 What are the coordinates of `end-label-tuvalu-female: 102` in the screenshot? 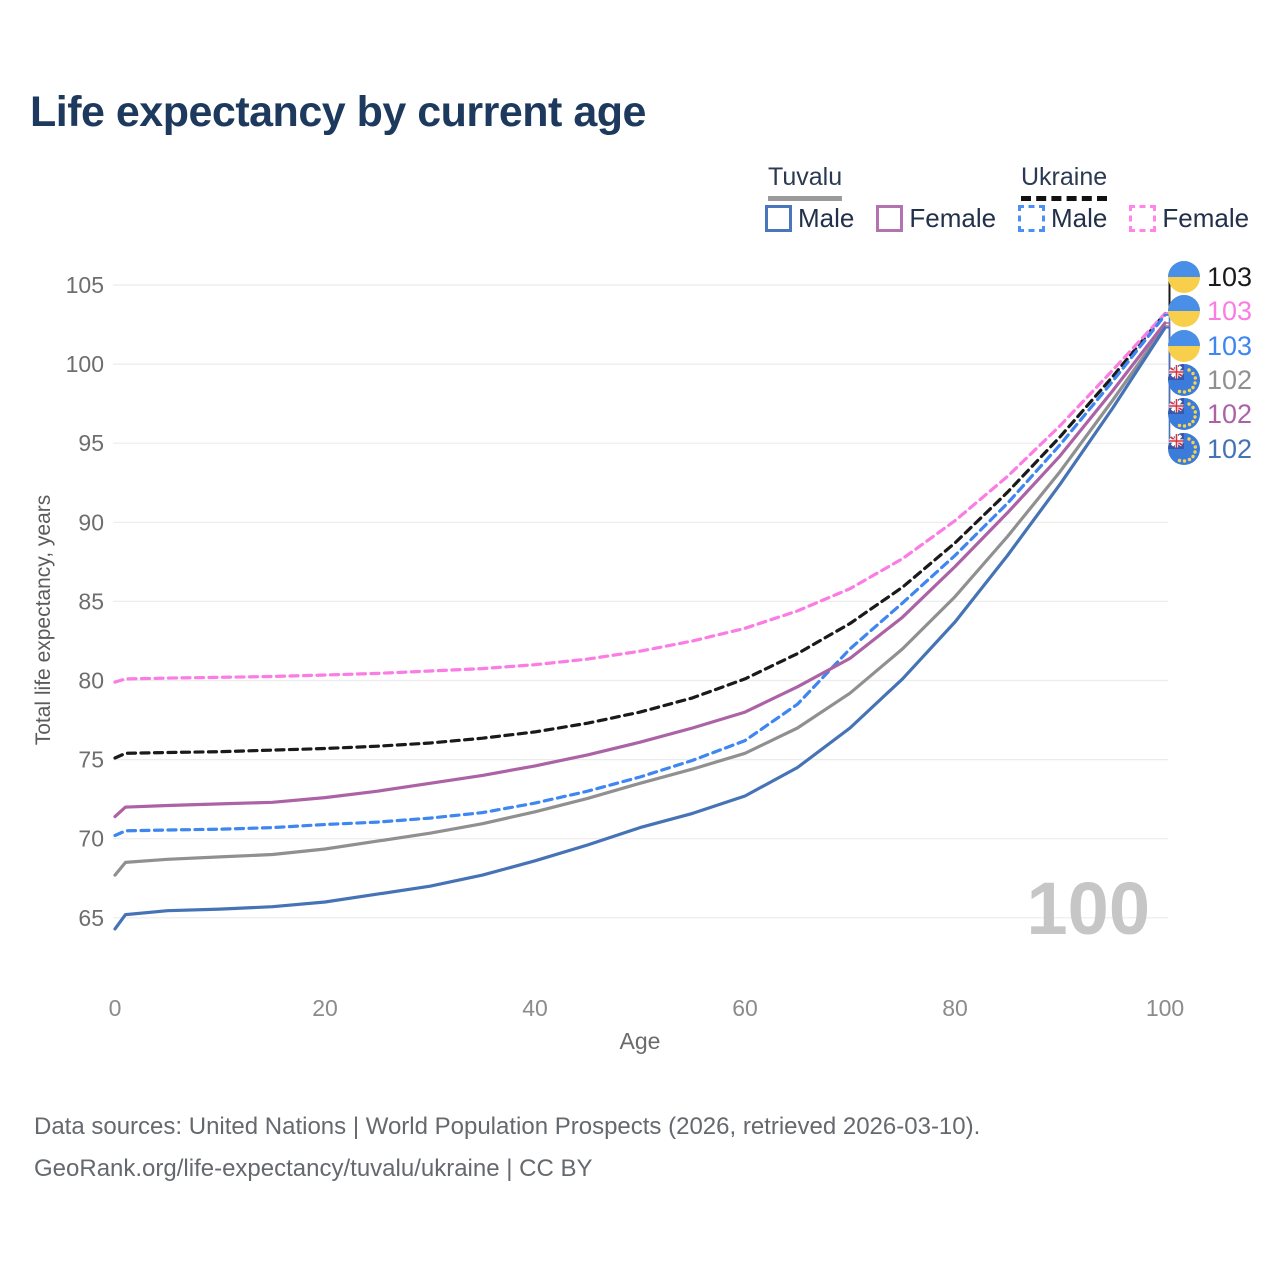 It's located at (1210, 414).